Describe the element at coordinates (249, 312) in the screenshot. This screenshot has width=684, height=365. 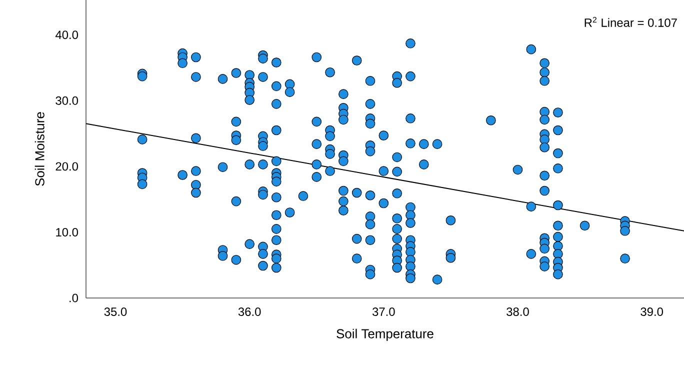
I see `x-tick-label: 36.0` at that location.